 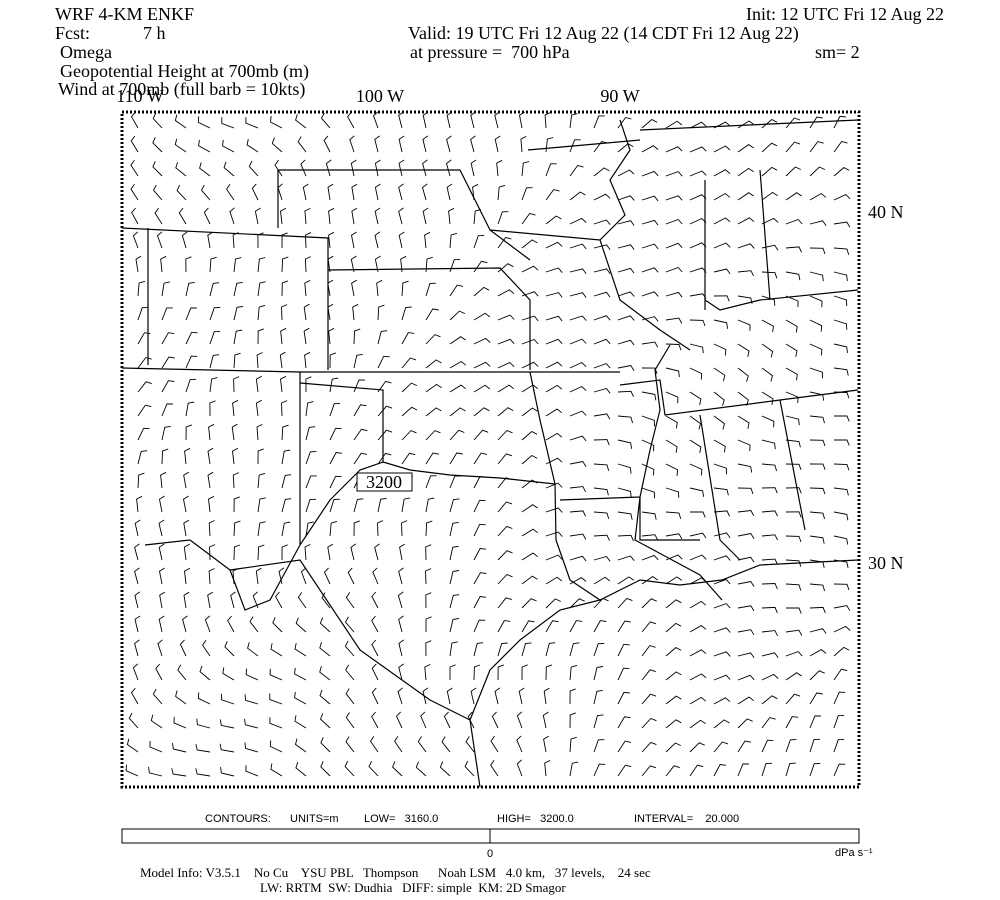 I want to click on contours-interval: INTERVAL= 20.000, so click(x=686, y=819).